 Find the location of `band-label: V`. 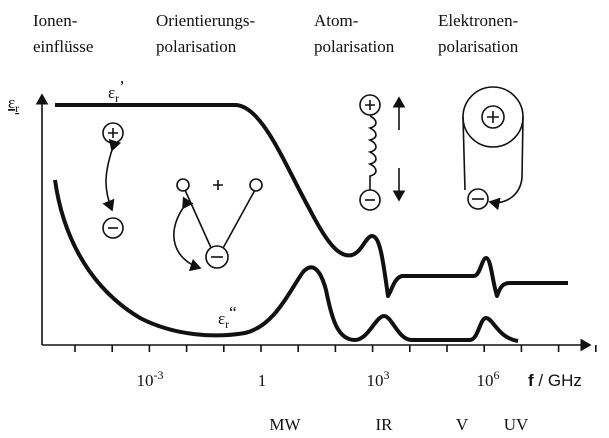

band-label: V is located at coordinates (462, 424).